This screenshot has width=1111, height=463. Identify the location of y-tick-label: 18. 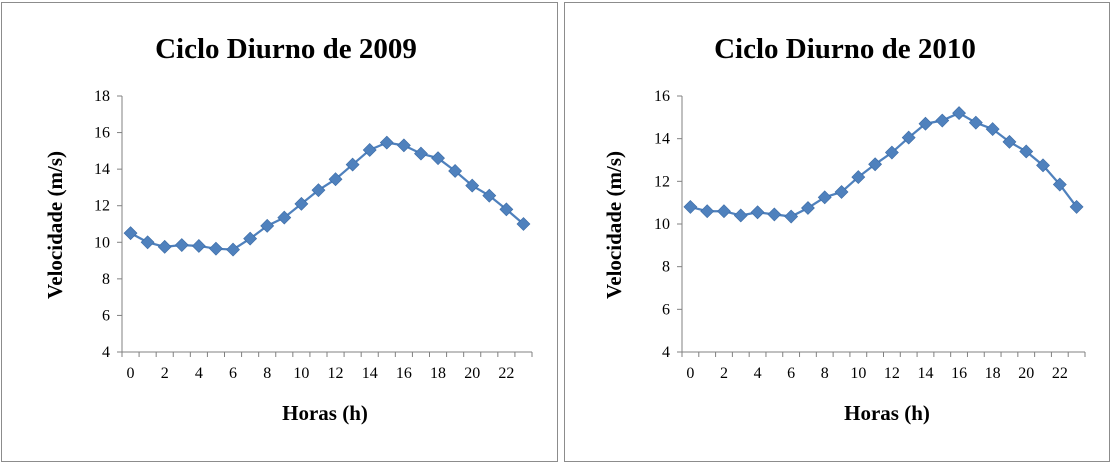
(102, 96).